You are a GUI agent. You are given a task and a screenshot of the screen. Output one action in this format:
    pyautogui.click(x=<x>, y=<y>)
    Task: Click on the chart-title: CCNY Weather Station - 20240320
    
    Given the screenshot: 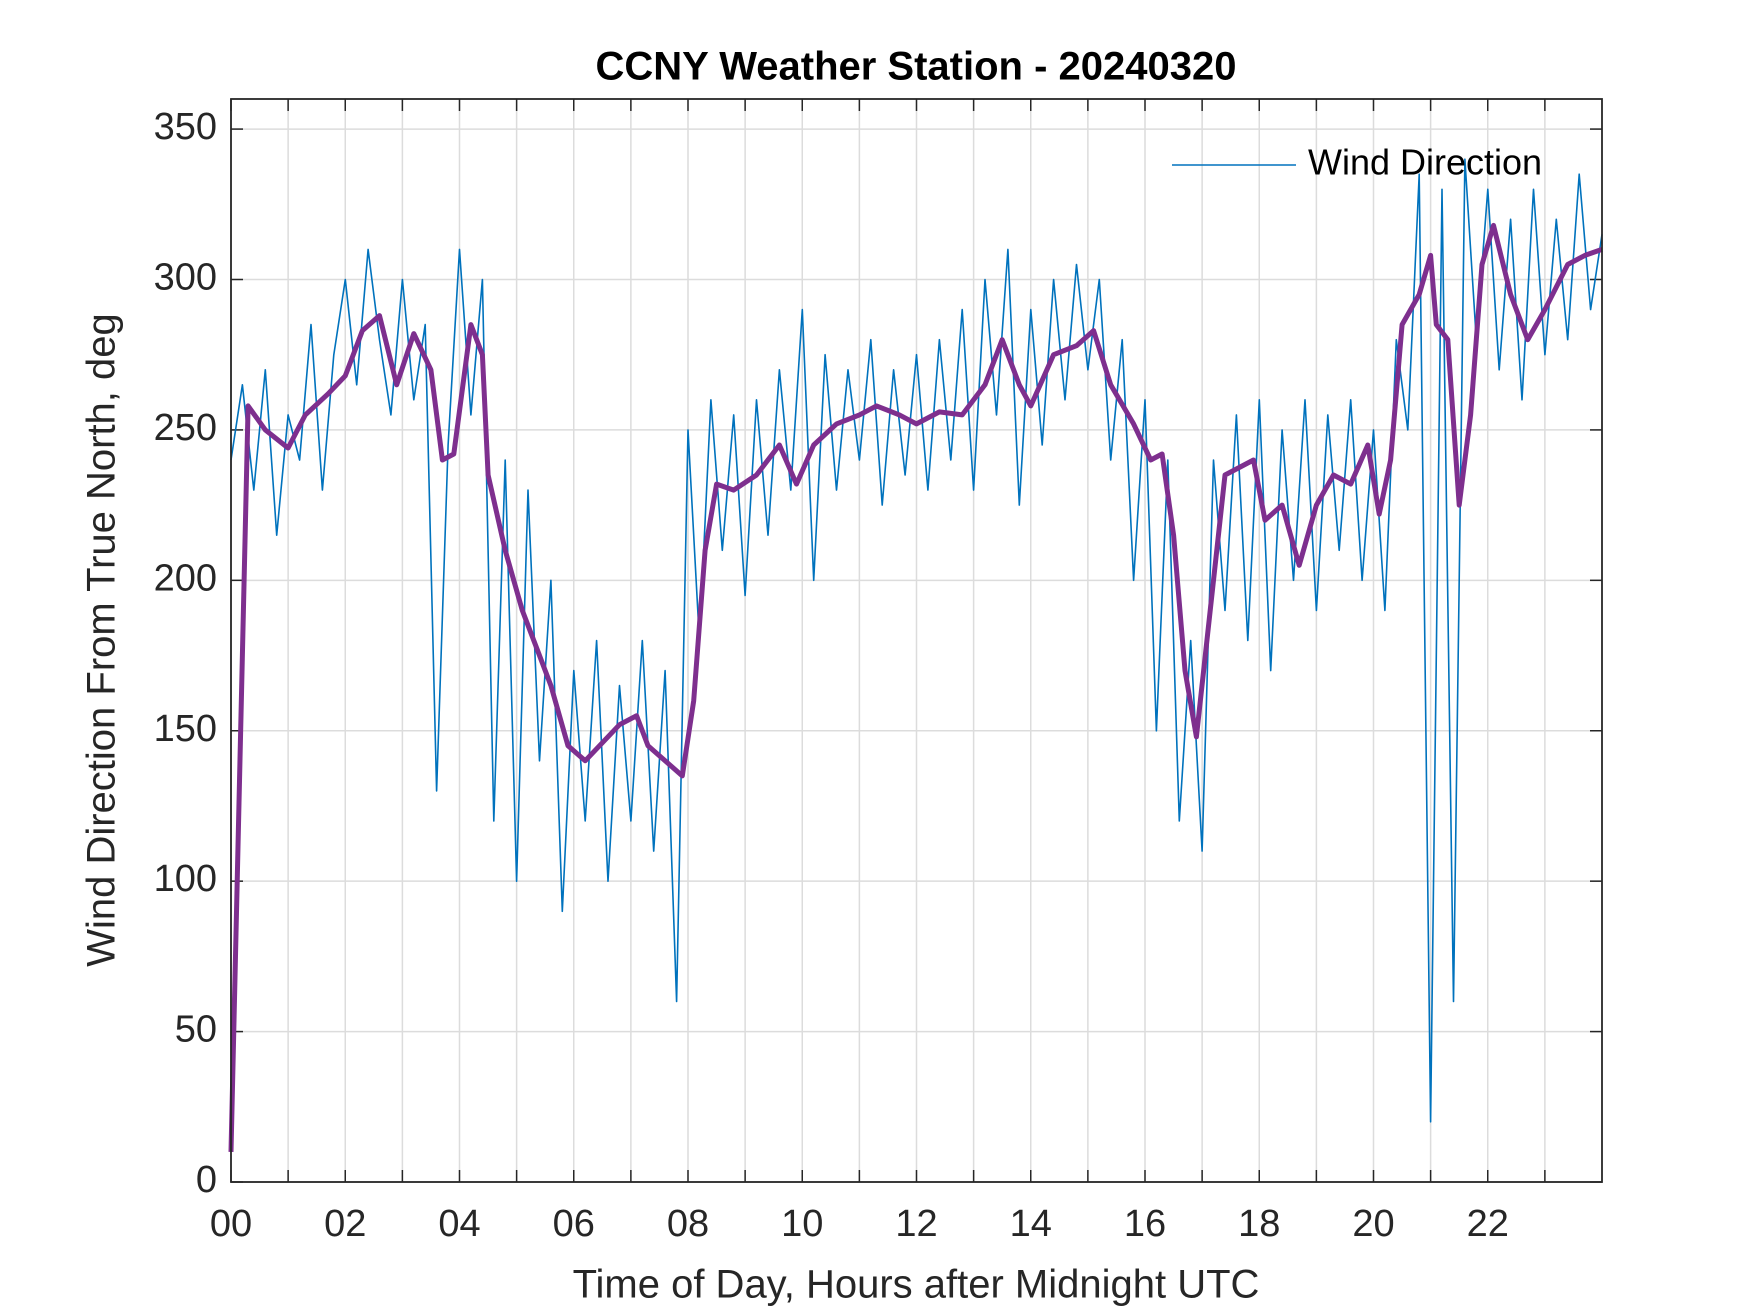 What is the action you would take?
    pyautogui.click(x=916, y=67)
    